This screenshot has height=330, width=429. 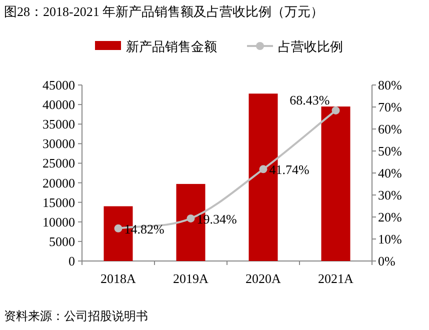 What do you see at coordinates (62, 241) in the screenshot?
I see `y-tick-label: 5000` at bounding box center [62, 241].